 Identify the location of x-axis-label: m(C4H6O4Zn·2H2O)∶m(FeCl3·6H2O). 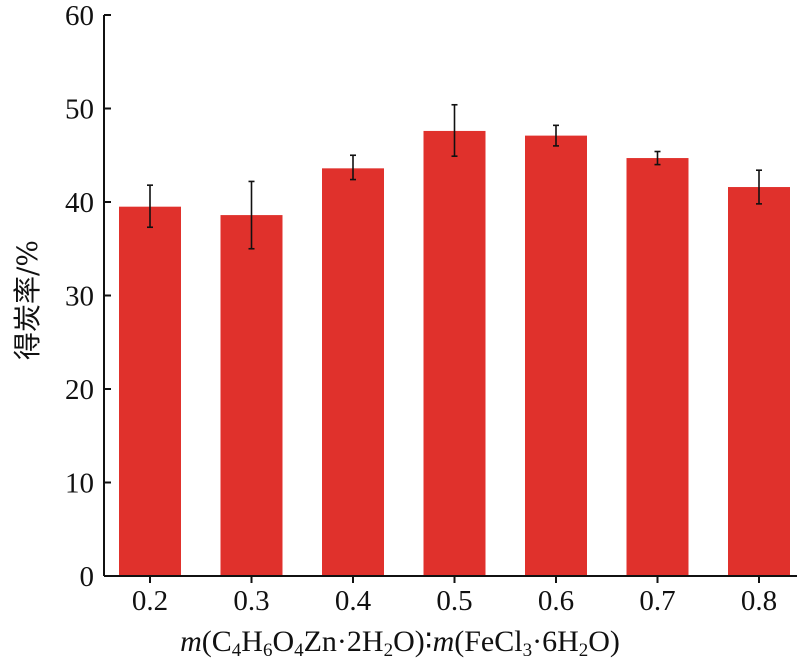
(400, 642).